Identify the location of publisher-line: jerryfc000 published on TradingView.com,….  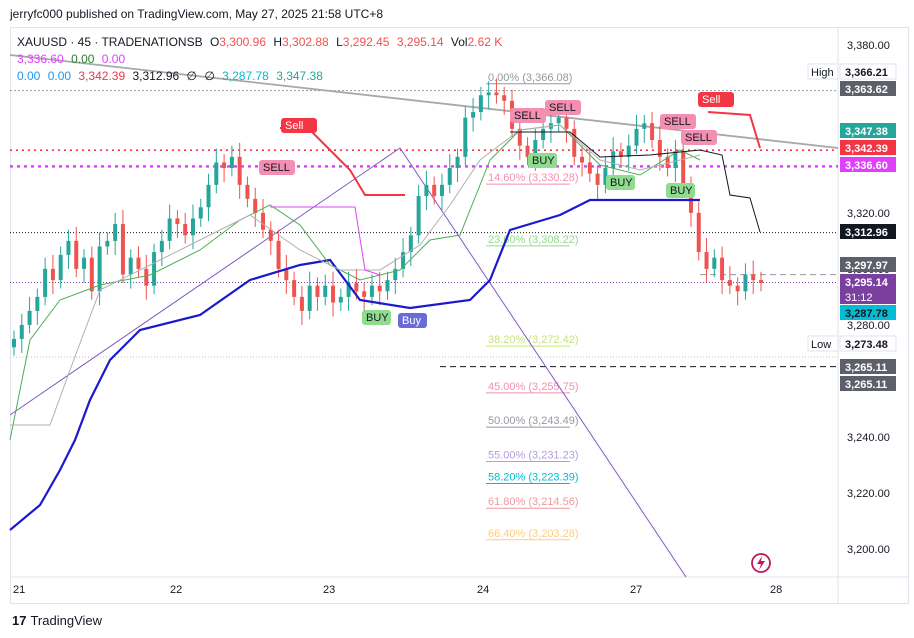
(196, 14).